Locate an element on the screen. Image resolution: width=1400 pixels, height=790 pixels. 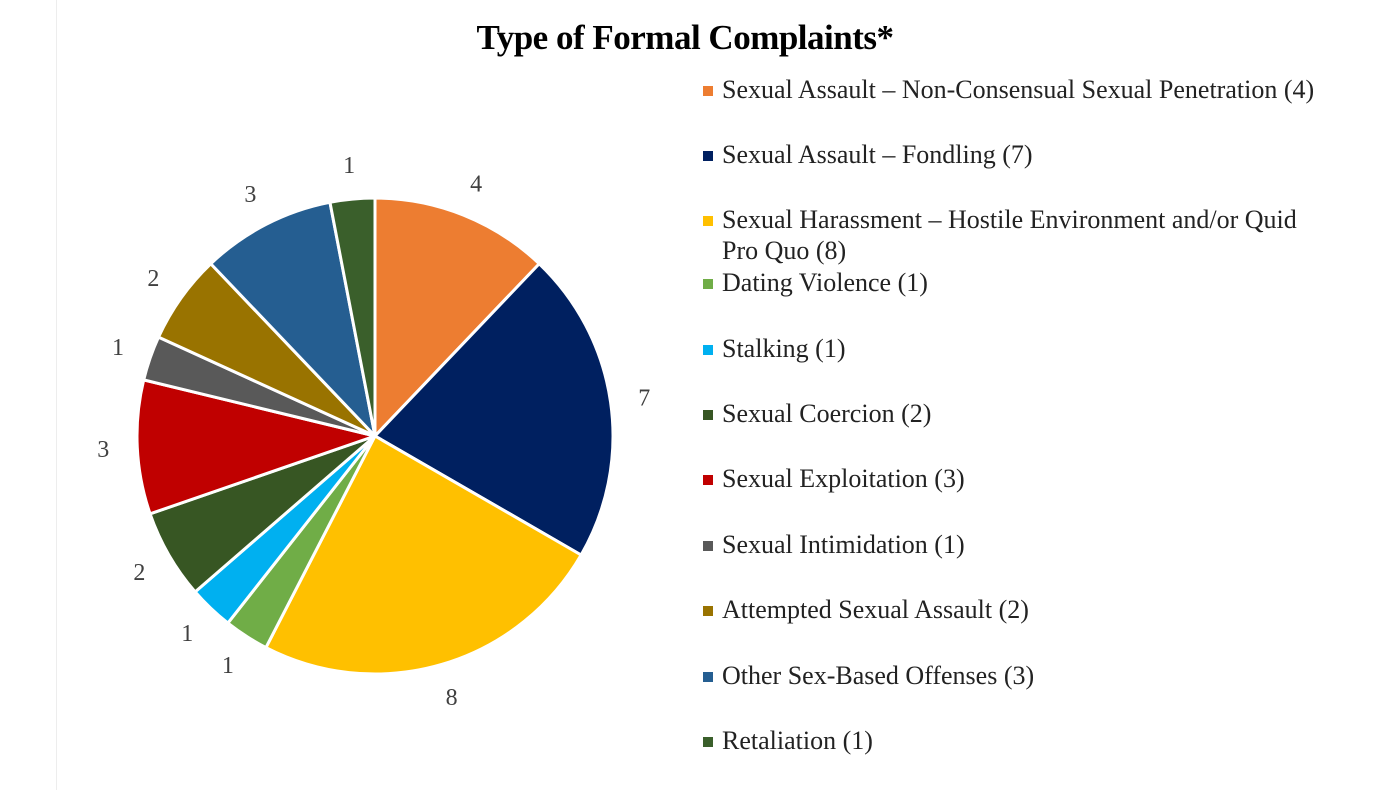
slice-data-label: 4 is located at coordinates (476, 185).